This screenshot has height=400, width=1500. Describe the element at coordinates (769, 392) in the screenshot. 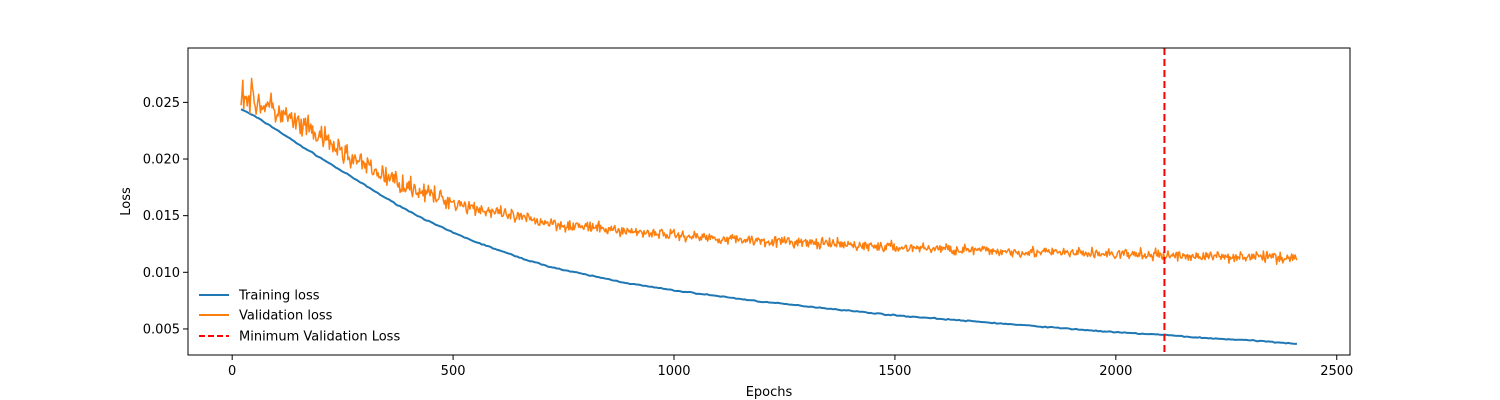

I see `x-axis-label: Epochs` at that location.